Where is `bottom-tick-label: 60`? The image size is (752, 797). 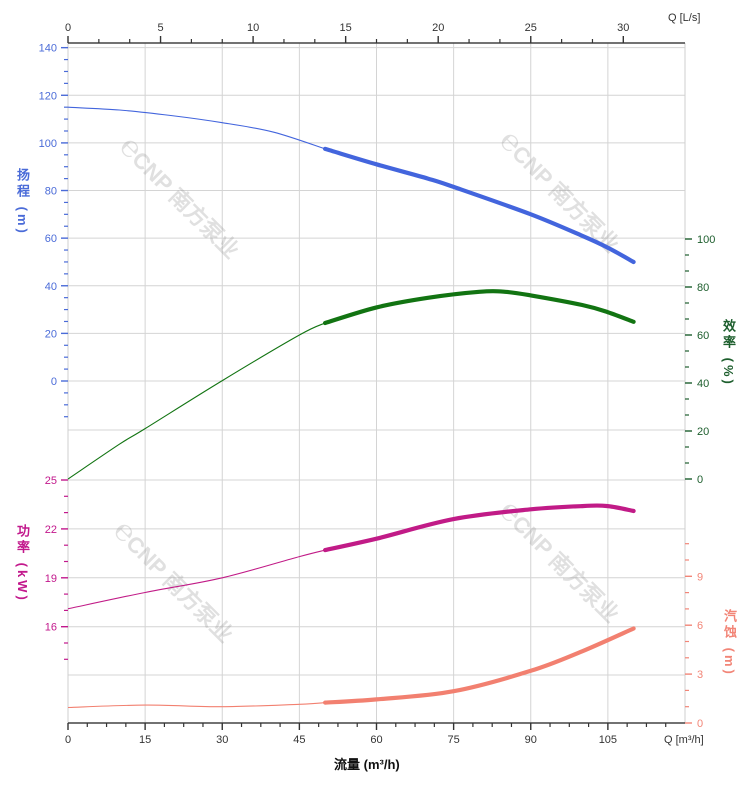 bottom-tick-label: 60 is located at coordinates (376, 740).